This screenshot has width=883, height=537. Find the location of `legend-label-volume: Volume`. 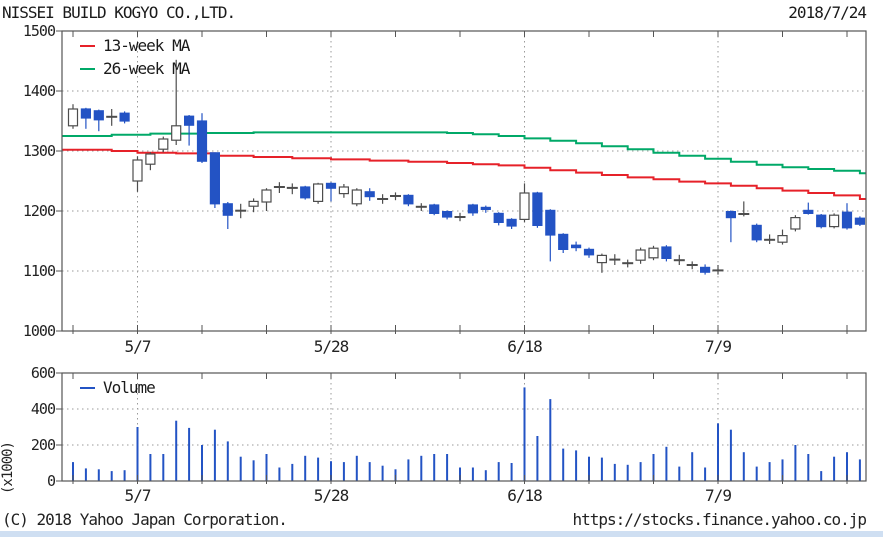

legend-label-volume: Volume is located at coordinates (129, 387).